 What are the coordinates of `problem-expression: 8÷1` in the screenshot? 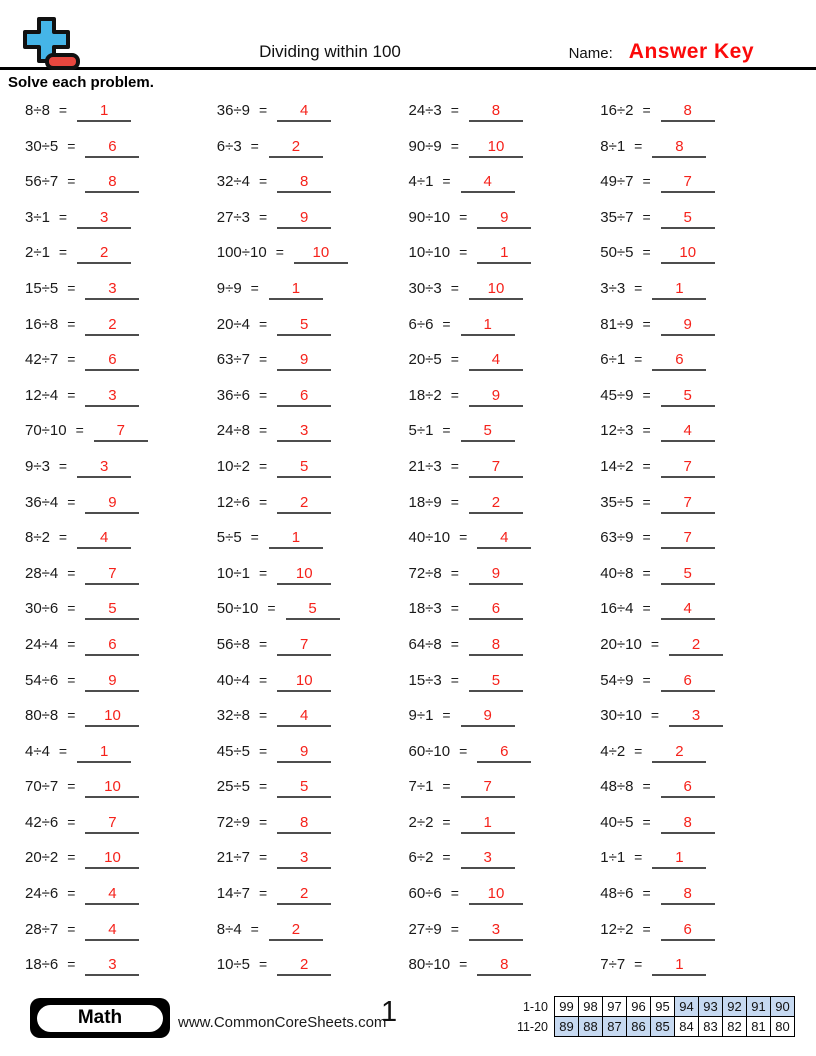 It's located at (613, 146).